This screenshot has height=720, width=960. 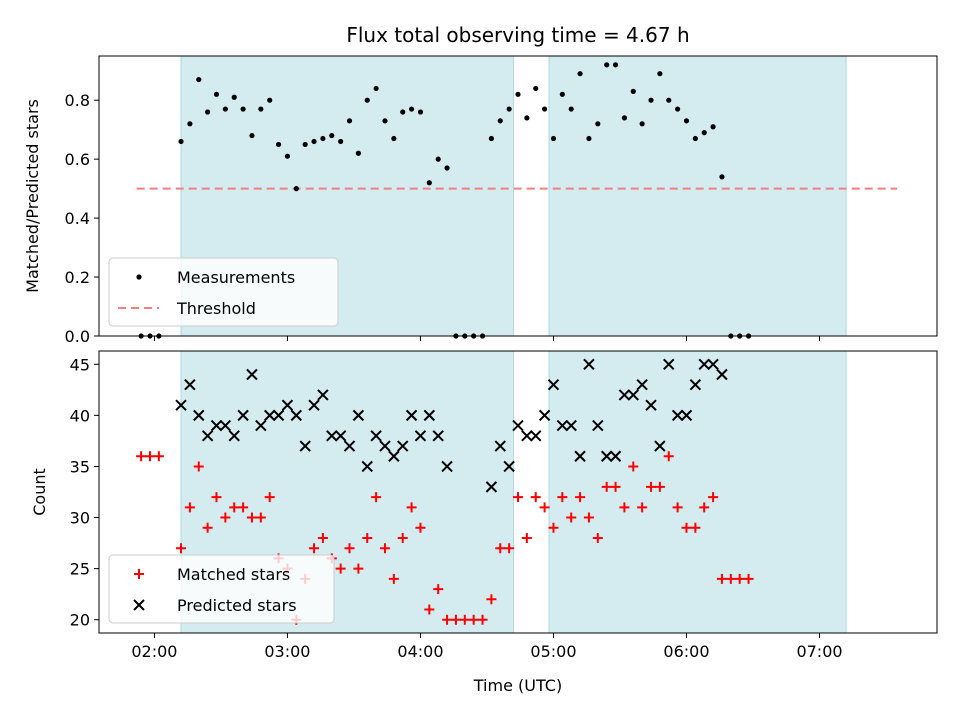 What do you see at coordinates (39, 492) in the screenshot?
I see `bottom-y-axis-label: Count` at bounding box center [39, 492].